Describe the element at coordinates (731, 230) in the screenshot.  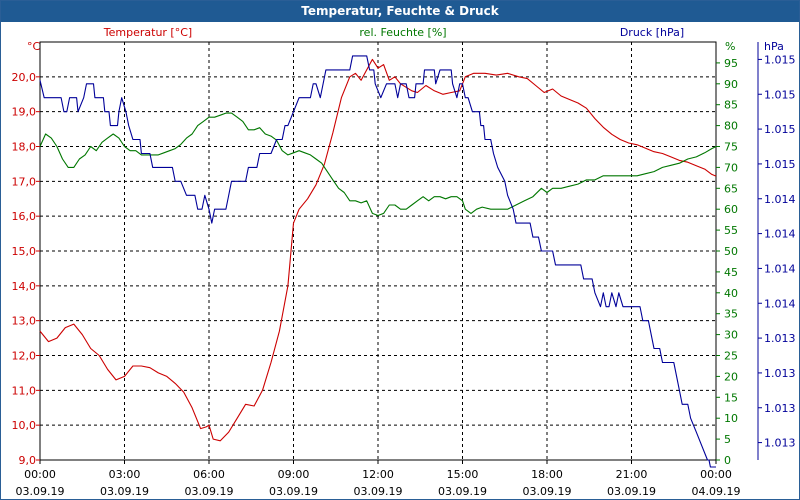
I see `y-label-humidity: 55` at that location.